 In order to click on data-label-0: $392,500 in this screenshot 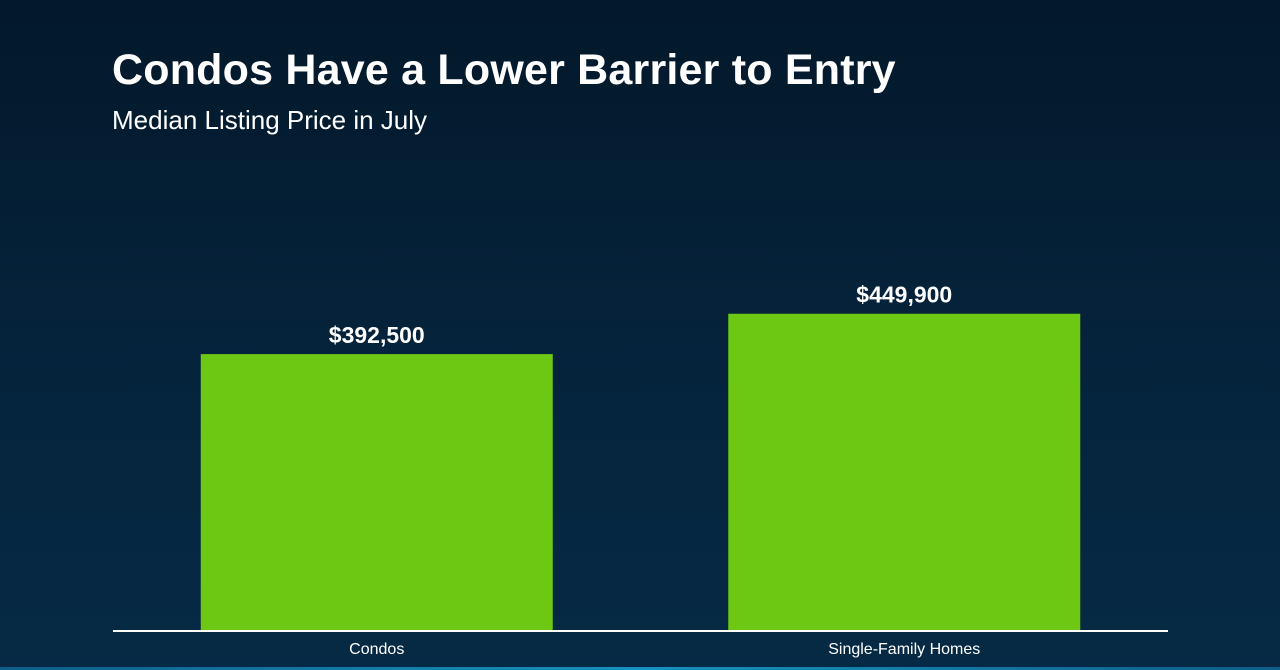, I will do `click(377, 335)`.